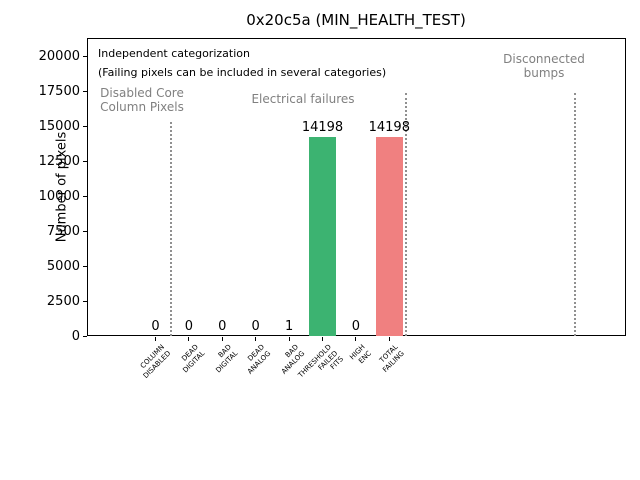  What do you see at coordinates (63, 231) in the screenshot?
I see `y-tick-label: 7500` at bounding box center [63, 231].